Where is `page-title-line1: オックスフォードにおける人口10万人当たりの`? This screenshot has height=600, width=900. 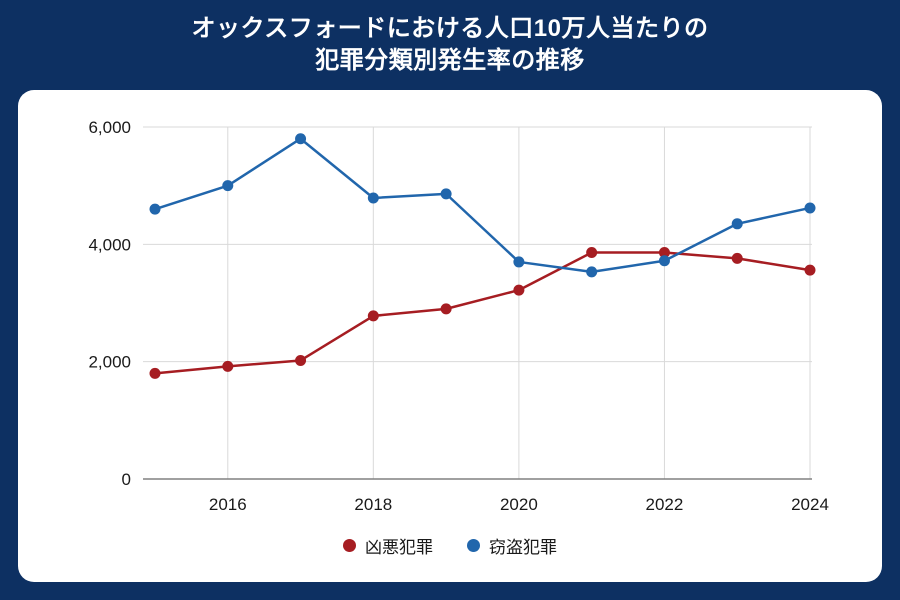 page-title-line1: オックスフォードにおける人口10万人当たりの is located at coordinates (450, 28).